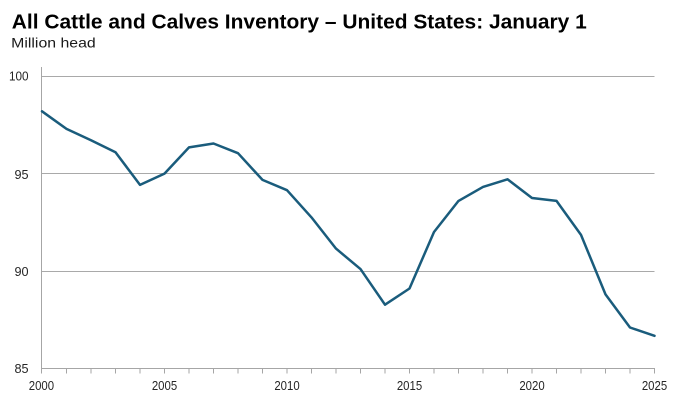  Describe the element at coordinates (654, 385) in the screenshot. I see `svg-text: 2025` at that location.